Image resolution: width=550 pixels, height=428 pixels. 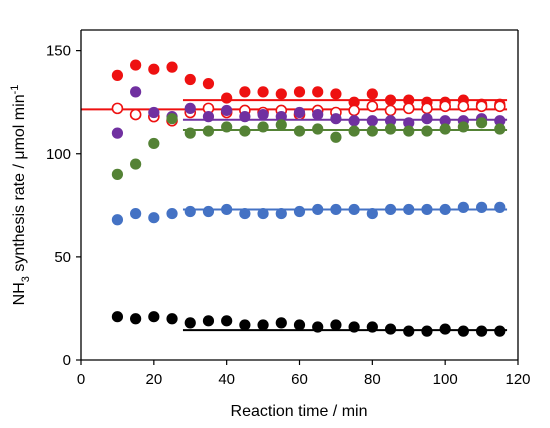 What do you see at coordinates (445, 379) in the screenshot?
I see `x-tick-label: 100` at bounding box center [445, 379].